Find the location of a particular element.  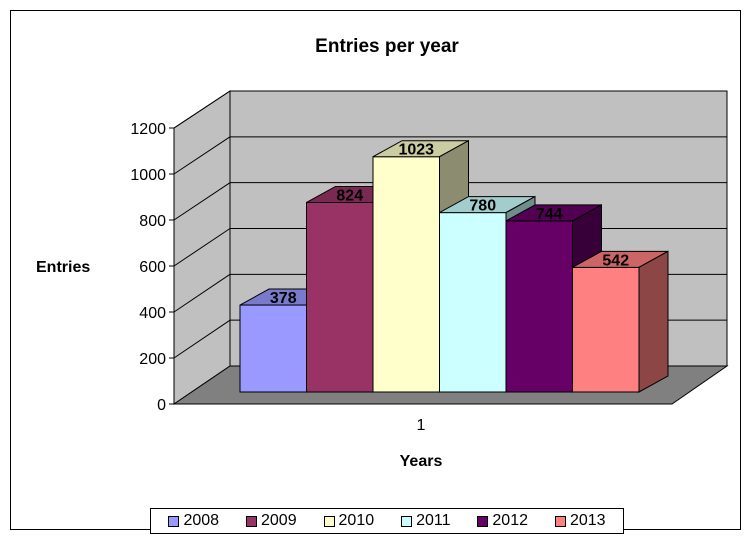

y-tick-label: 600 is located at coordinates (152, 267).